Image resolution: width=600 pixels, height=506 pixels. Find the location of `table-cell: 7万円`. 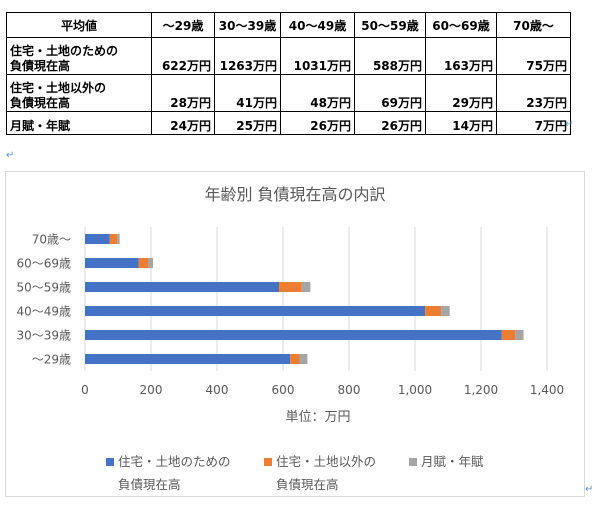

table-cell: 7万円 is located at coordinates (533, 123).